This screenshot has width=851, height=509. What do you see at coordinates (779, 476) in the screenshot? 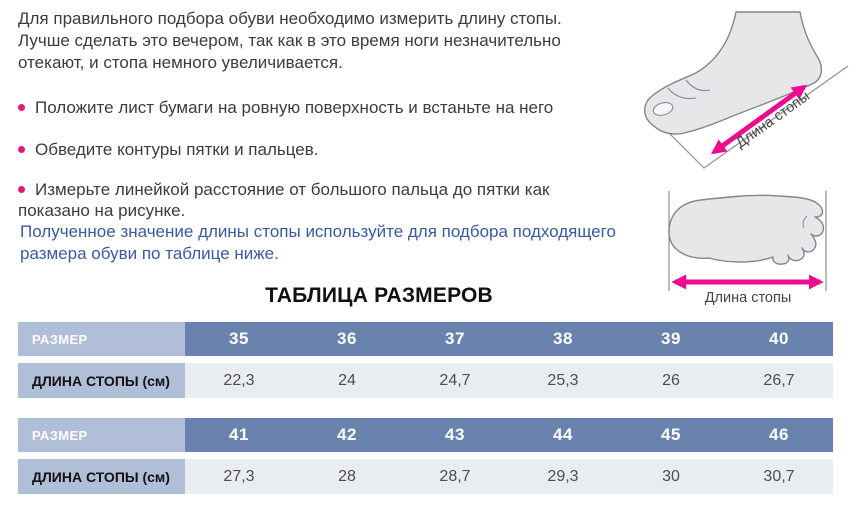
I see `length-cell: 30,7` at bounding box center [779, 476].